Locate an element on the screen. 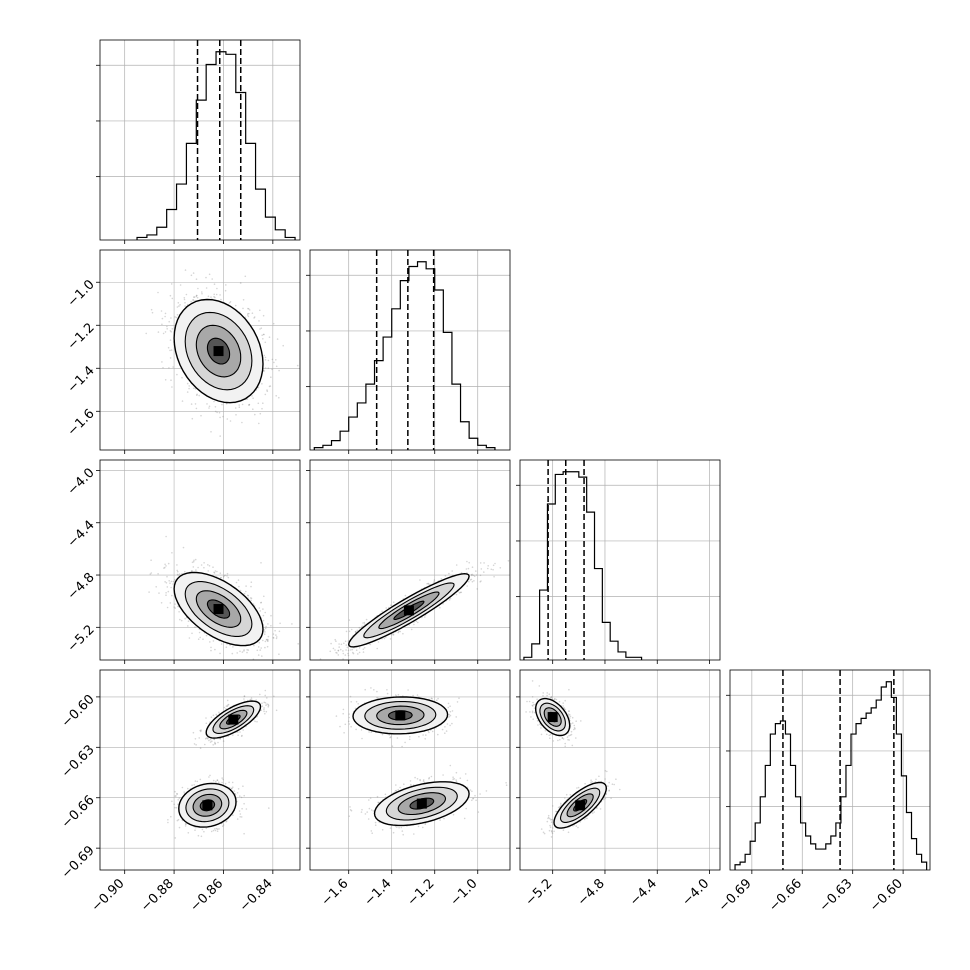  panel-content is located at coordinates (222, 764).